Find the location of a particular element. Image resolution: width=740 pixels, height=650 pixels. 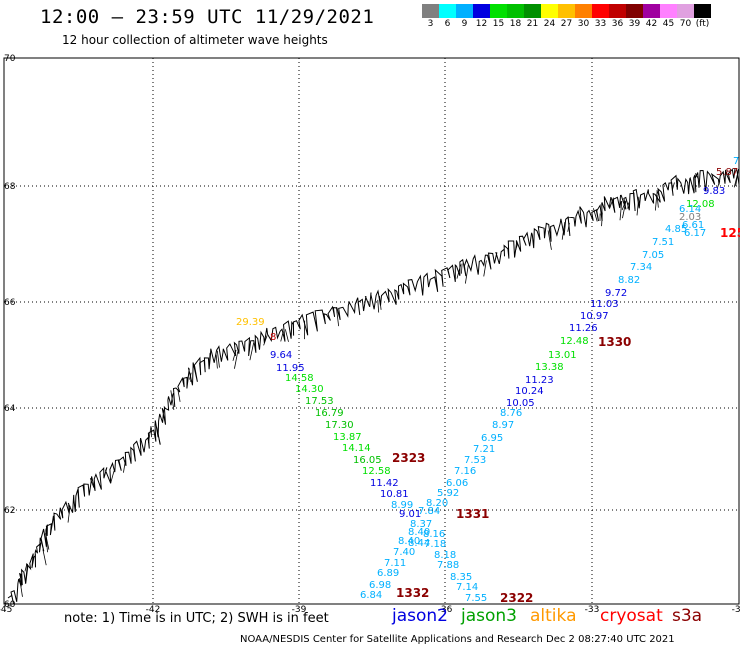

track-value: 11.26 is located at coordinates (583, 328).